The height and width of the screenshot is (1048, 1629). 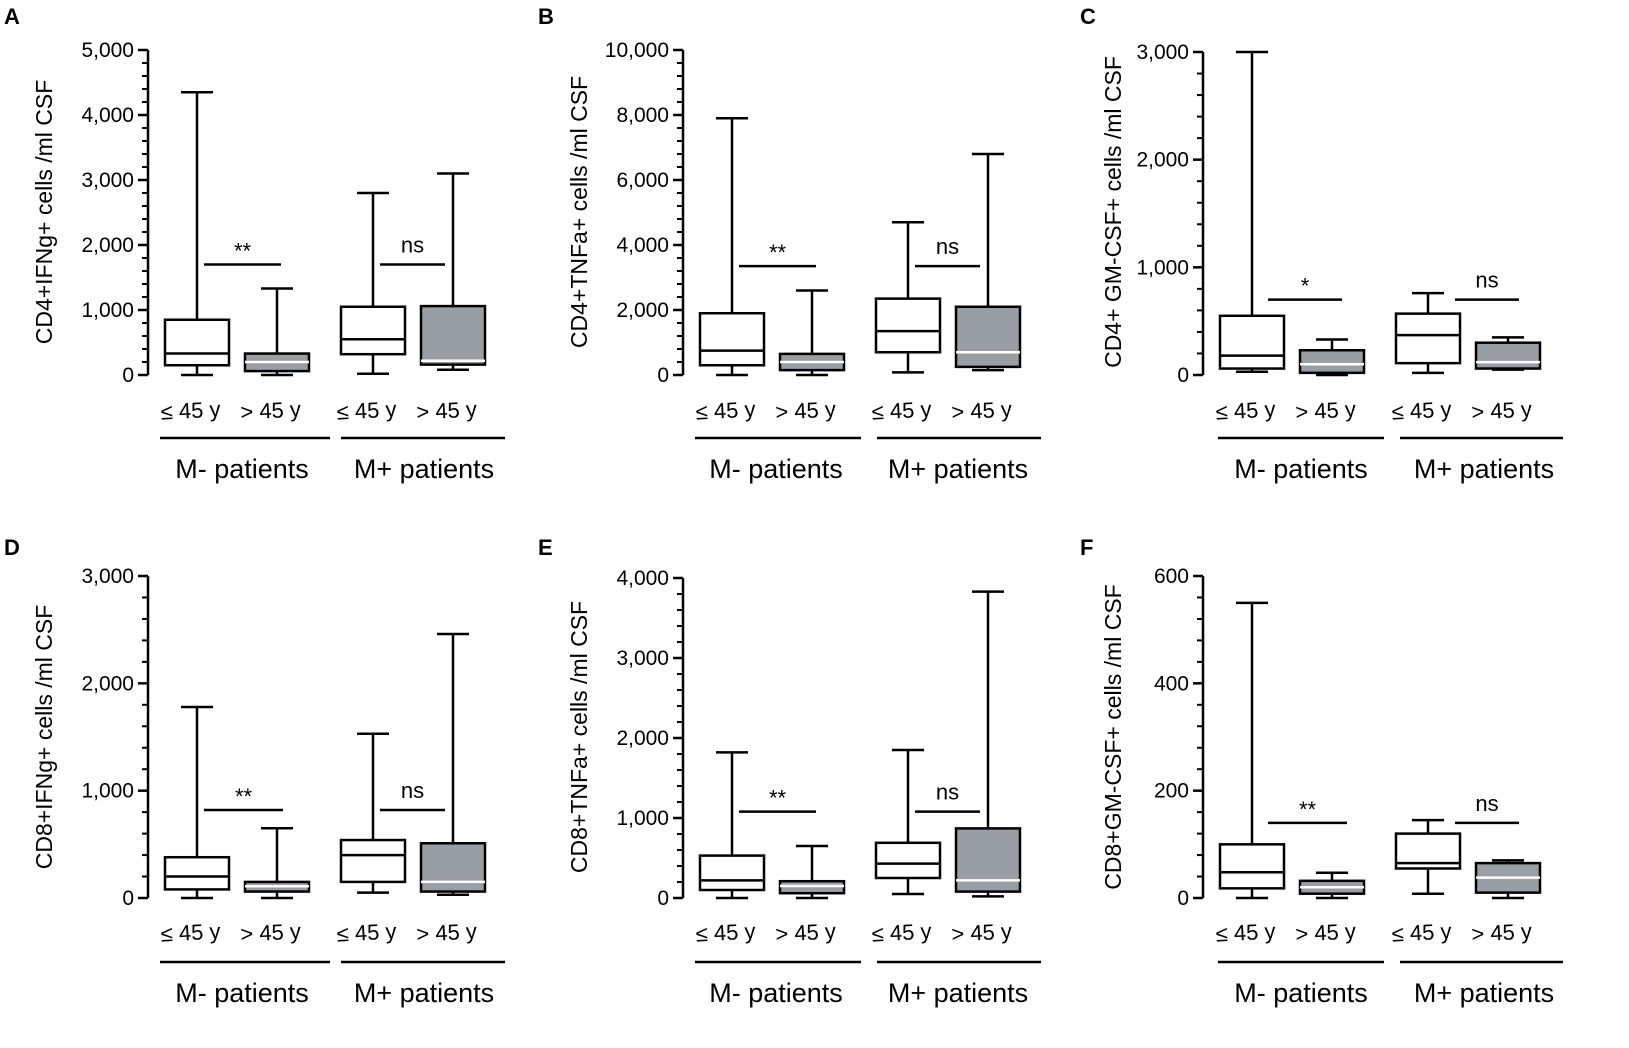 I want to click on panel-letter: E, so click(x=545, y=547).